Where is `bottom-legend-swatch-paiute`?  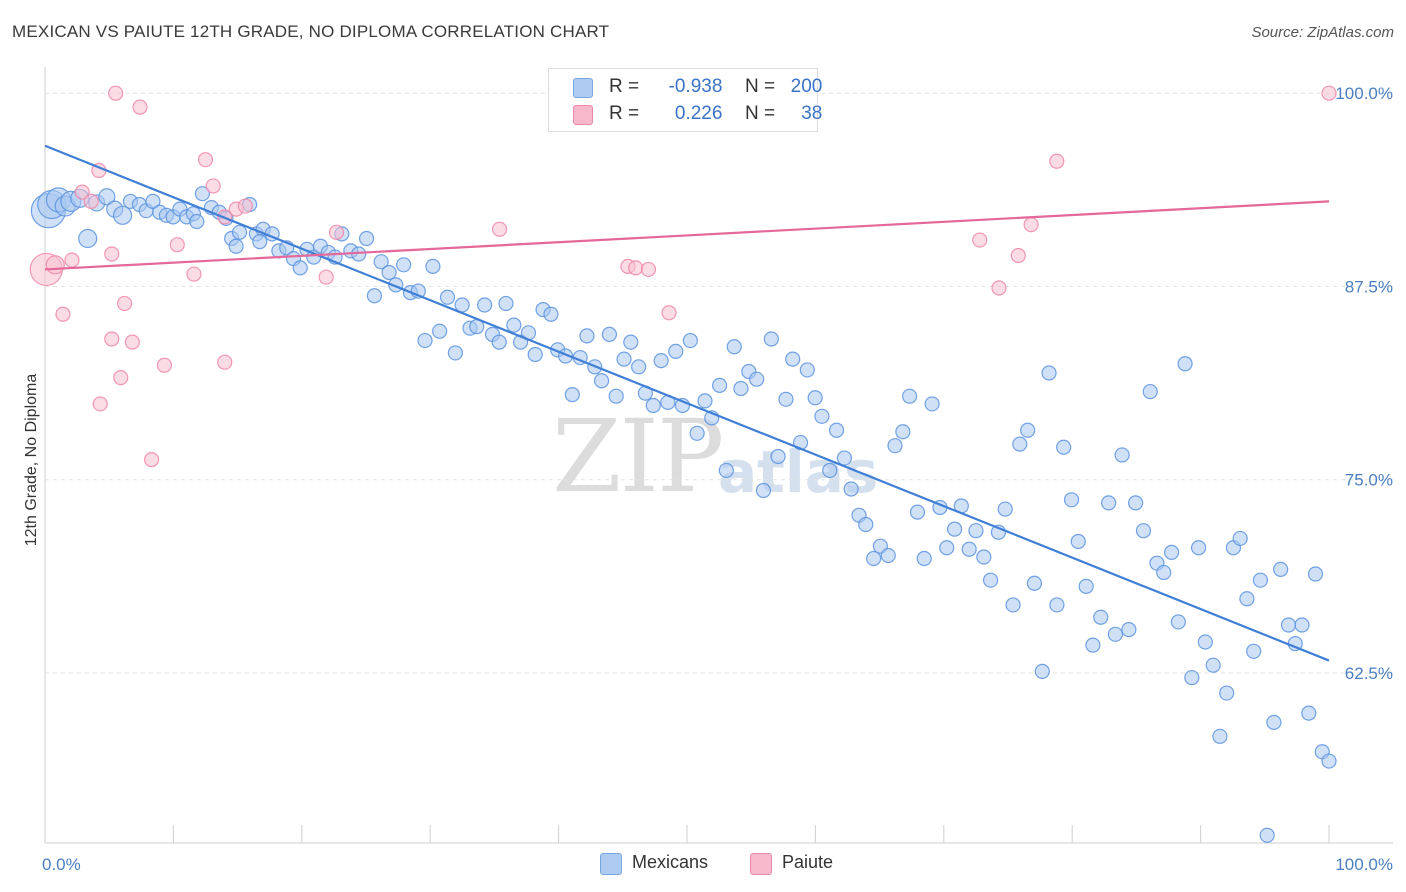 bottom-legend-swatch-paiute is located at coordinates (761, 864).